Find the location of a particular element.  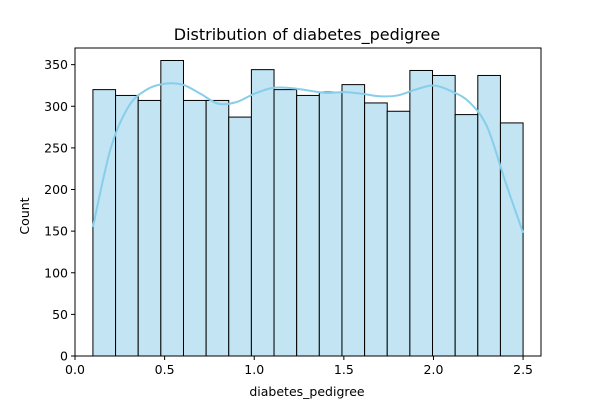

x-axis-ticks: 0.0 0.5 1.0 1.5 2.0 2.5 is located at coordinates (299, 366).